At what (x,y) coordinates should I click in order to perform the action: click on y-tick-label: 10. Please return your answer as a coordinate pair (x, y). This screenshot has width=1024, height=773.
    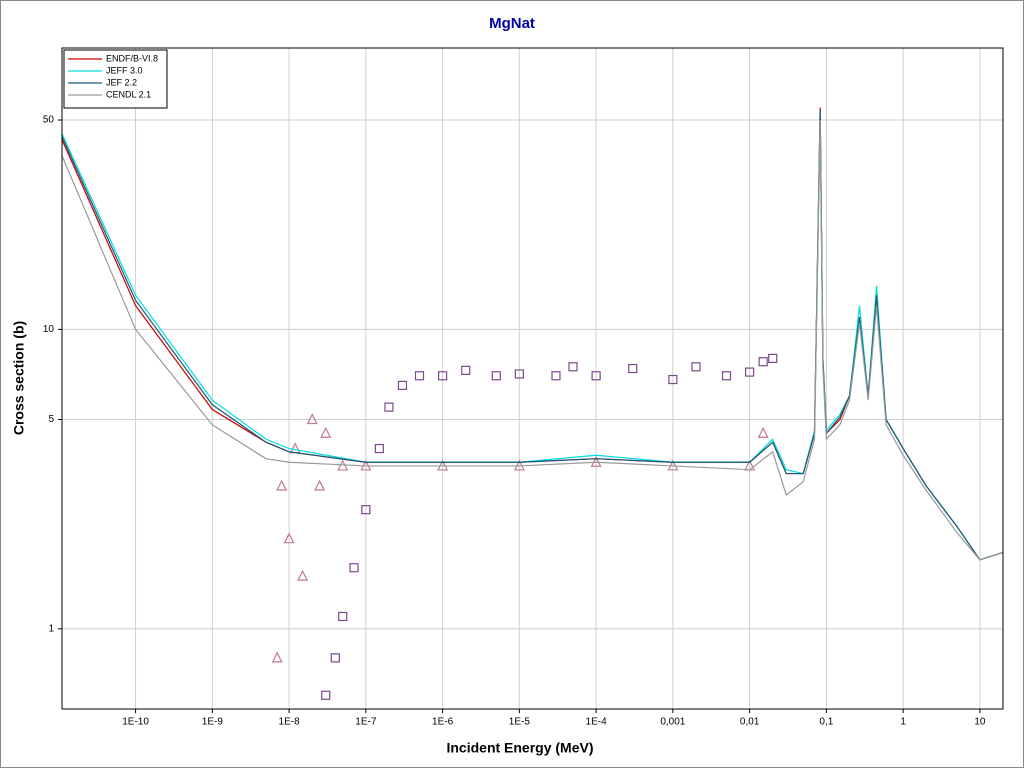
    Looking at the image, I should click on (49, 329).